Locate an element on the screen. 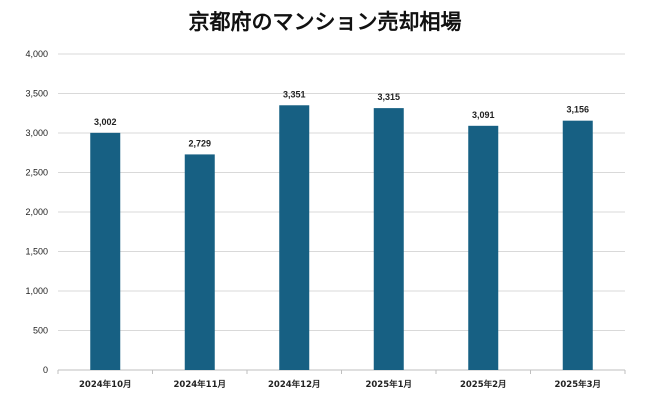  data-label: 3,351 is located at coordinates (294, 94).